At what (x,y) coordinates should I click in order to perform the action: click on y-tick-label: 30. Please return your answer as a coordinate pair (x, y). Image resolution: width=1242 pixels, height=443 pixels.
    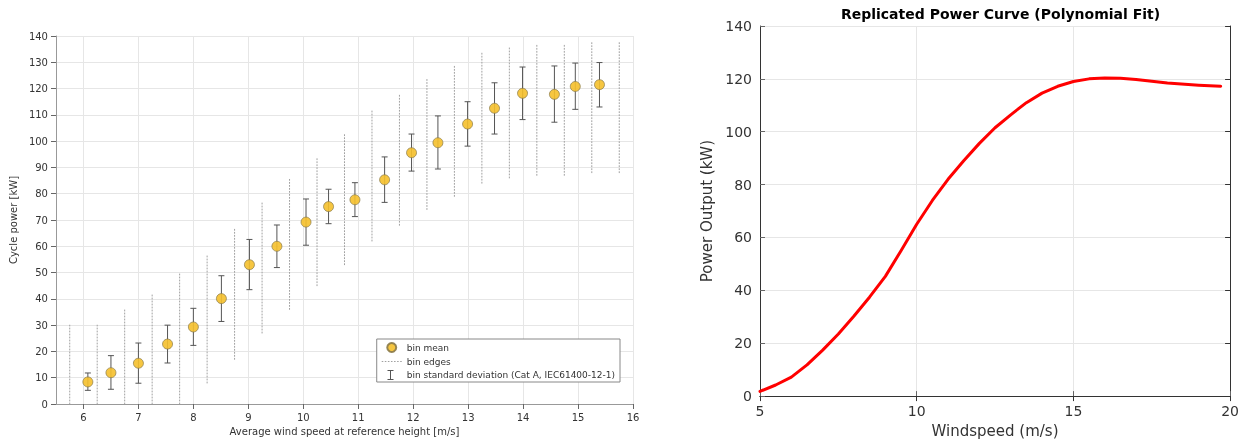
    Looking at the image, I should click on (41, 325).